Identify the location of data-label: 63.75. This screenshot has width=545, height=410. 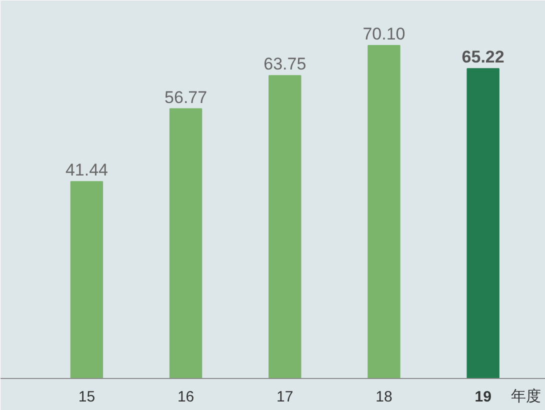
(285, 64).